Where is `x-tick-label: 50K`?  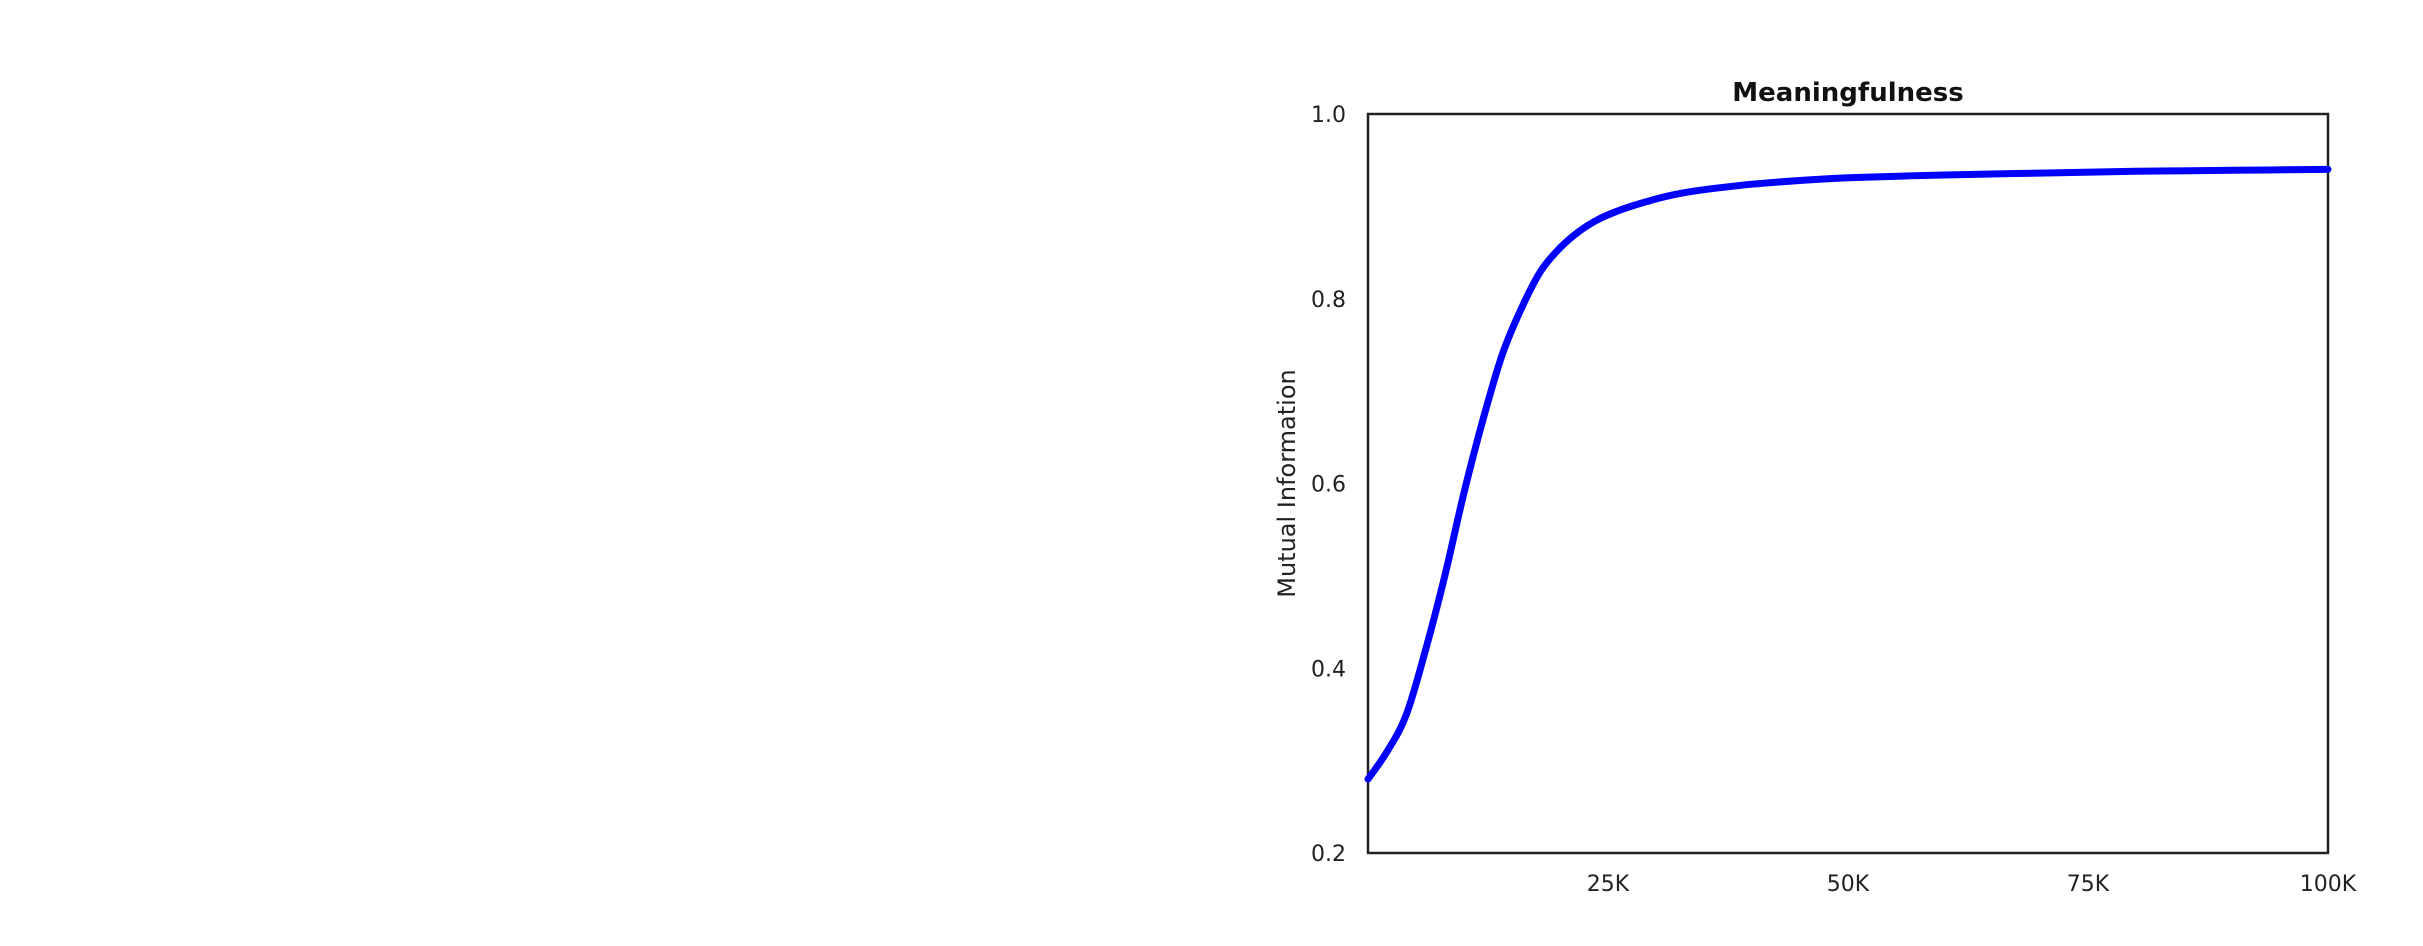
x-tick-label: 50K is located at coordinates (1848, 884).